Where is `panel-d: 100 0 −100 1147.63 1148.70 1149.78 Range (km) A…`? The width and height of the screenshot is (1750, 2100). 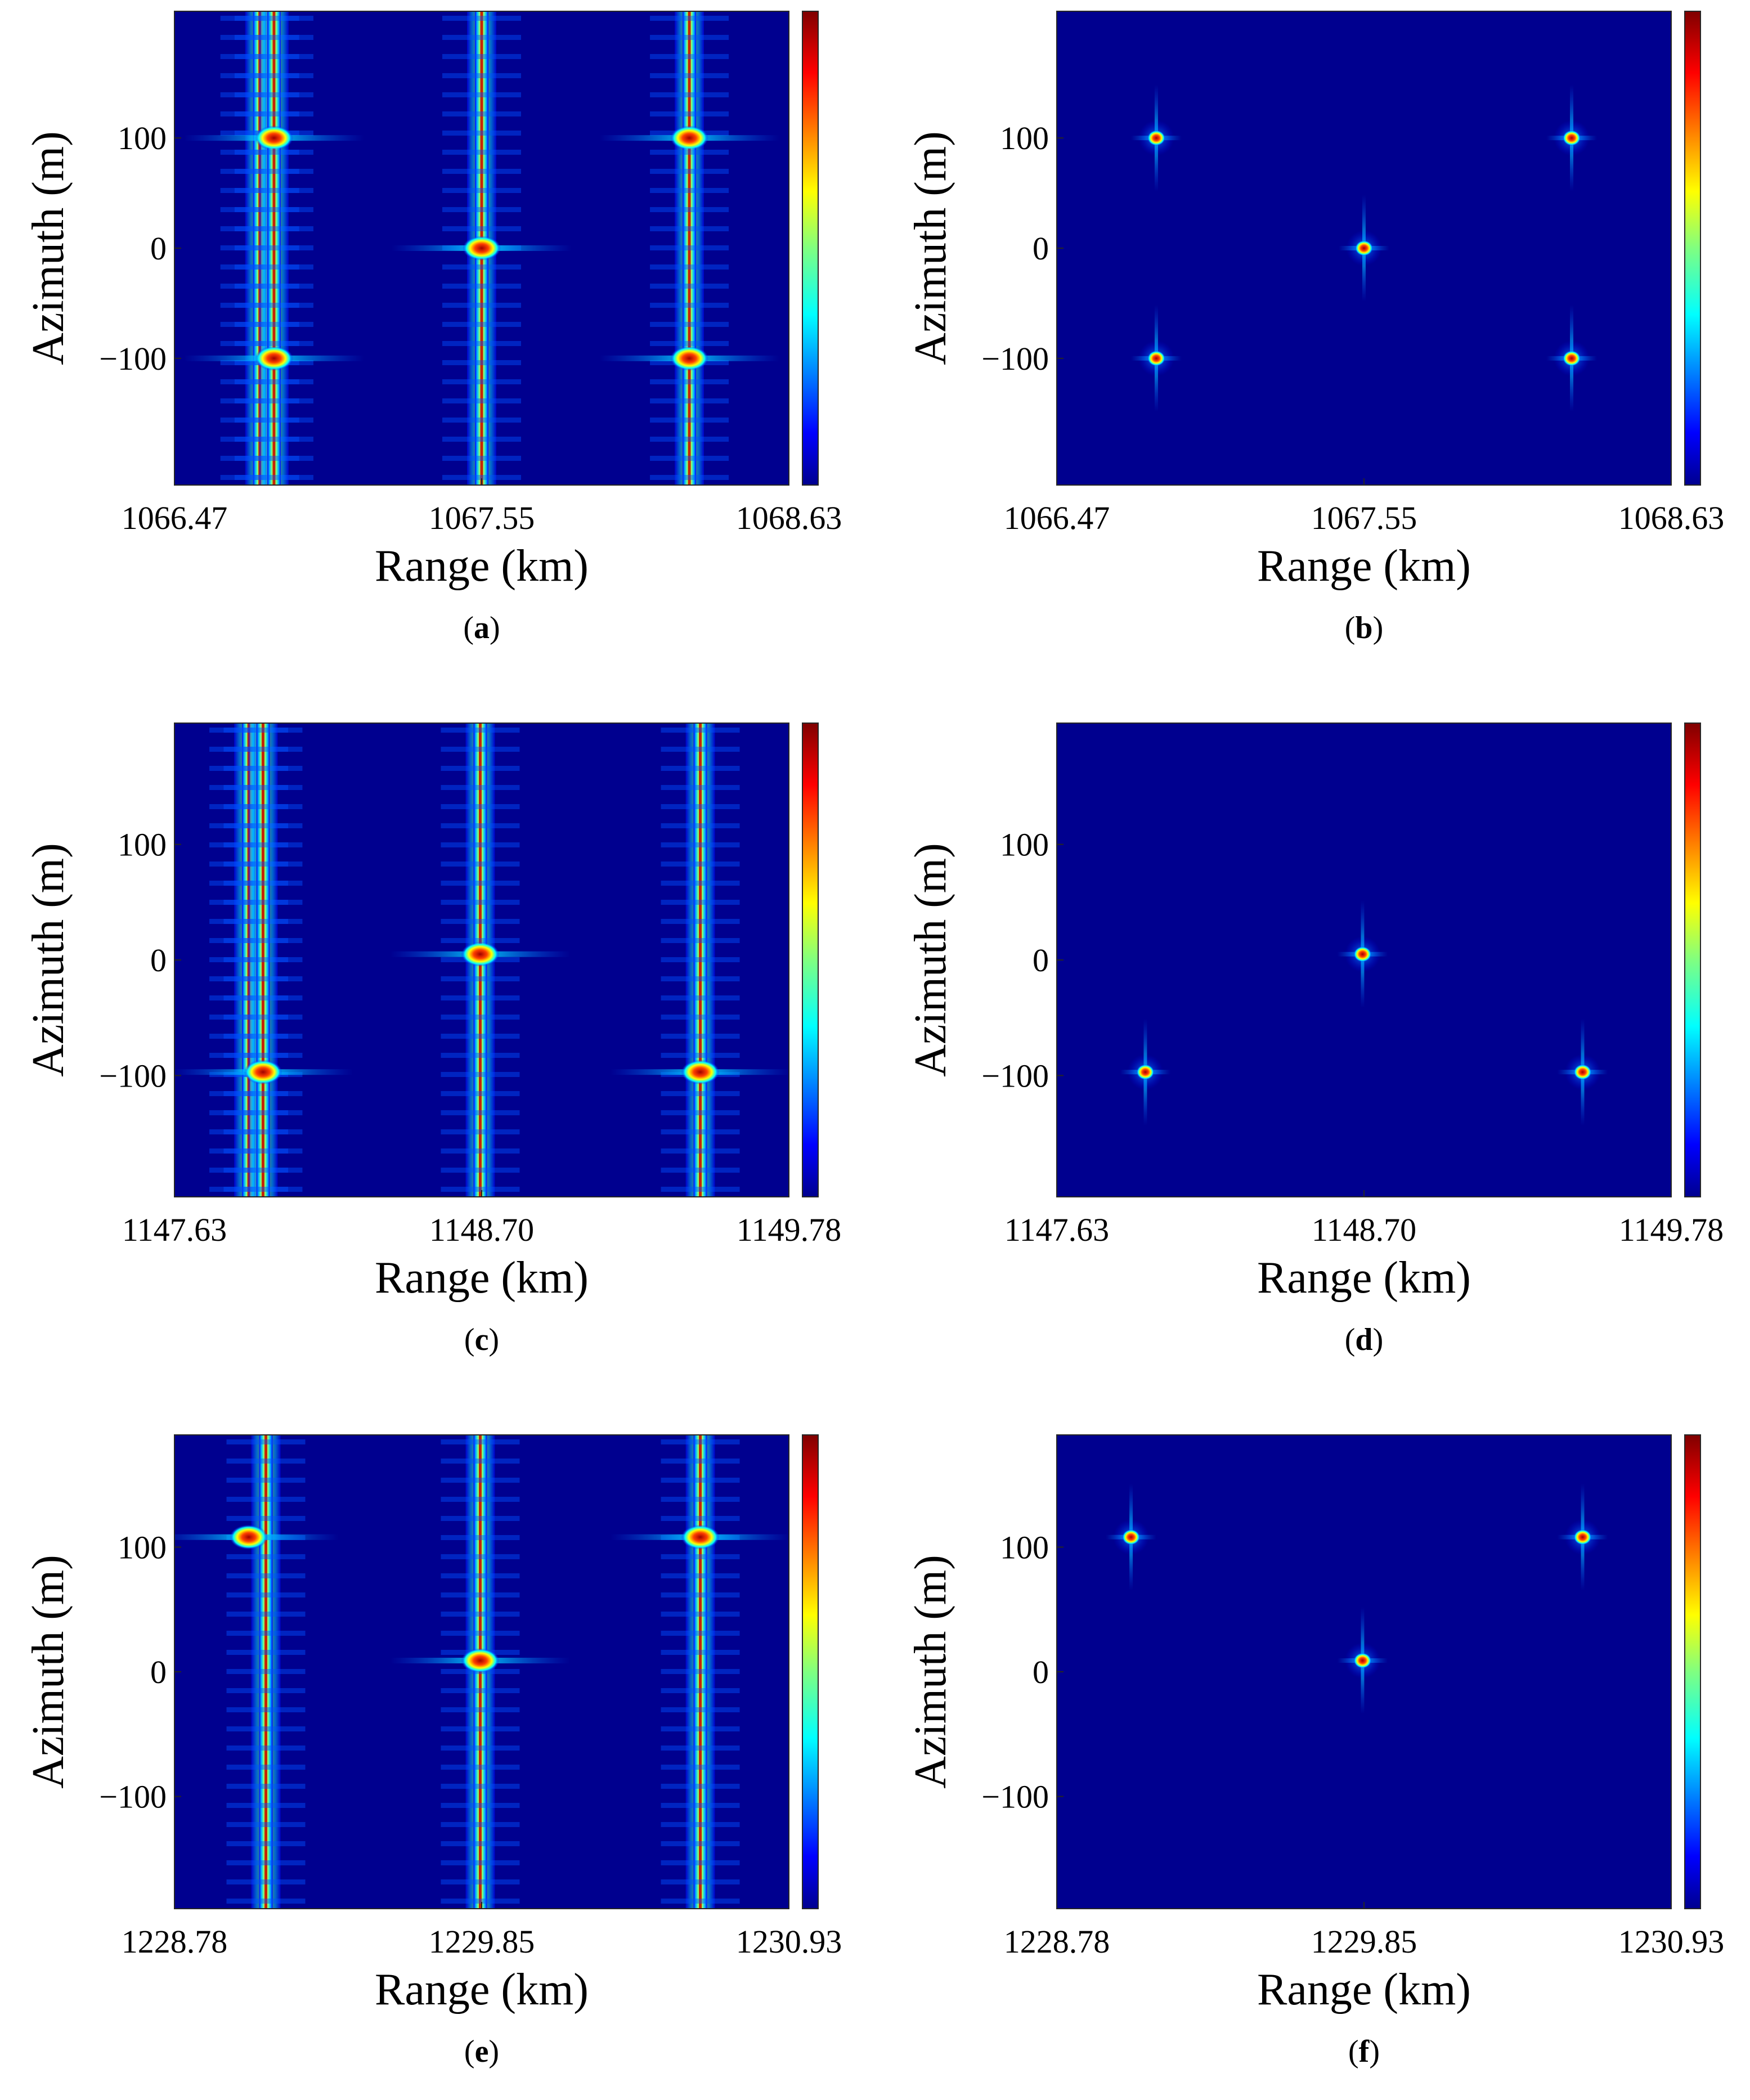
panel-d: 100 0 −100 1147.63 1148.70 1149.78 Range (km) A… is located at coordinates (1315, 1040).